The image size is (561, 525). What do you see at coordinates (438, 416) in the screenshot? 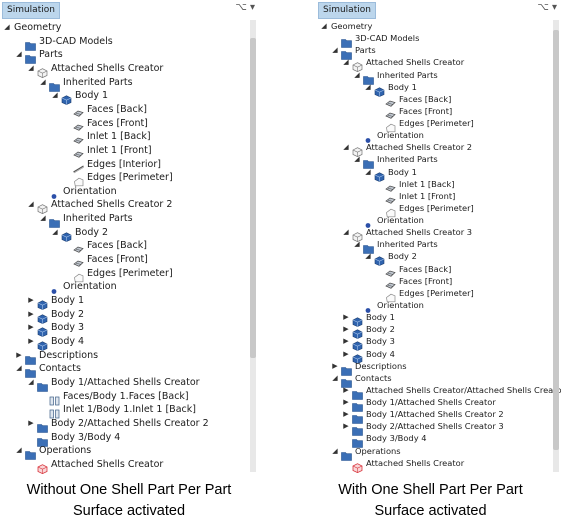
I see `tree-node: ▶ Body 1/Attached Shells Creator 2` at bounding box center [438, 416].